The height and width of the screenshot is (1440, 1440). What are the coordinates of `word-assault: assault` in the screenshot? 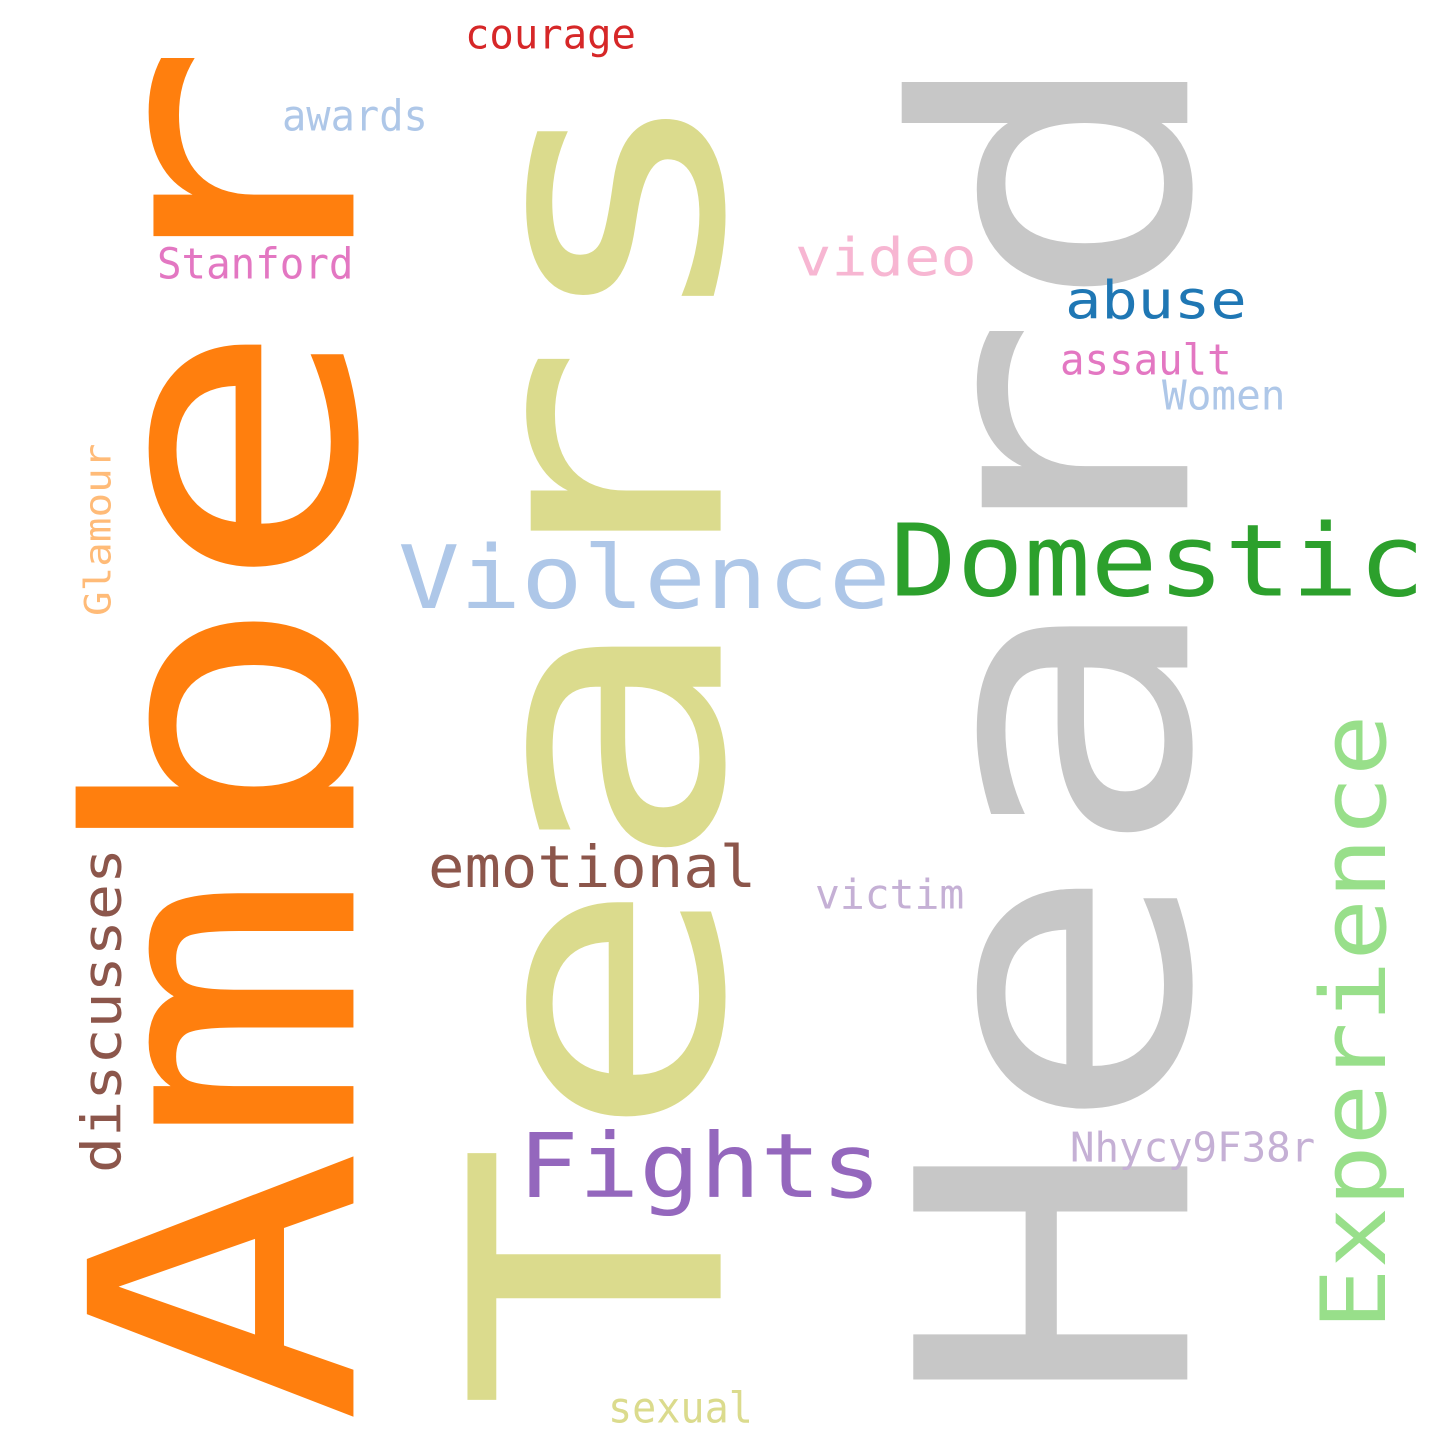 It's located at (1146, 360).